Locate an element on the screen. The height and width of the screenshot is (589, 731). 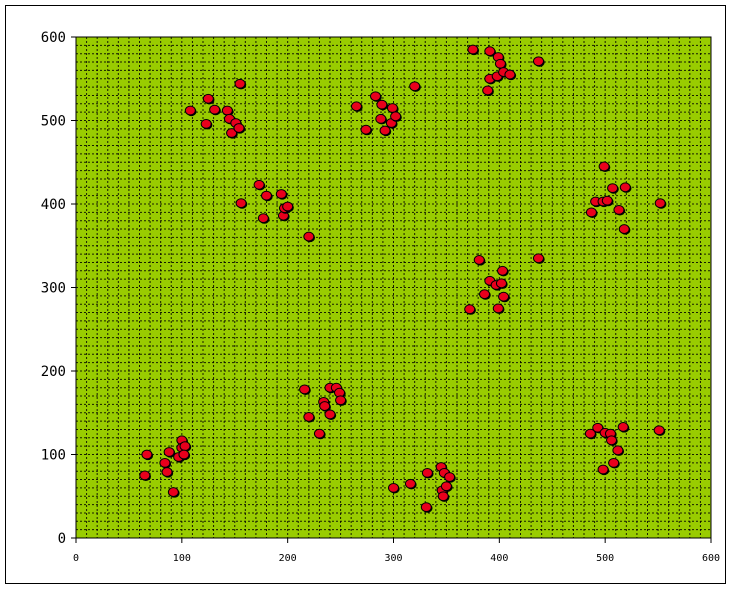
y-tick-label: 400 is located at coordinates (53, 205).